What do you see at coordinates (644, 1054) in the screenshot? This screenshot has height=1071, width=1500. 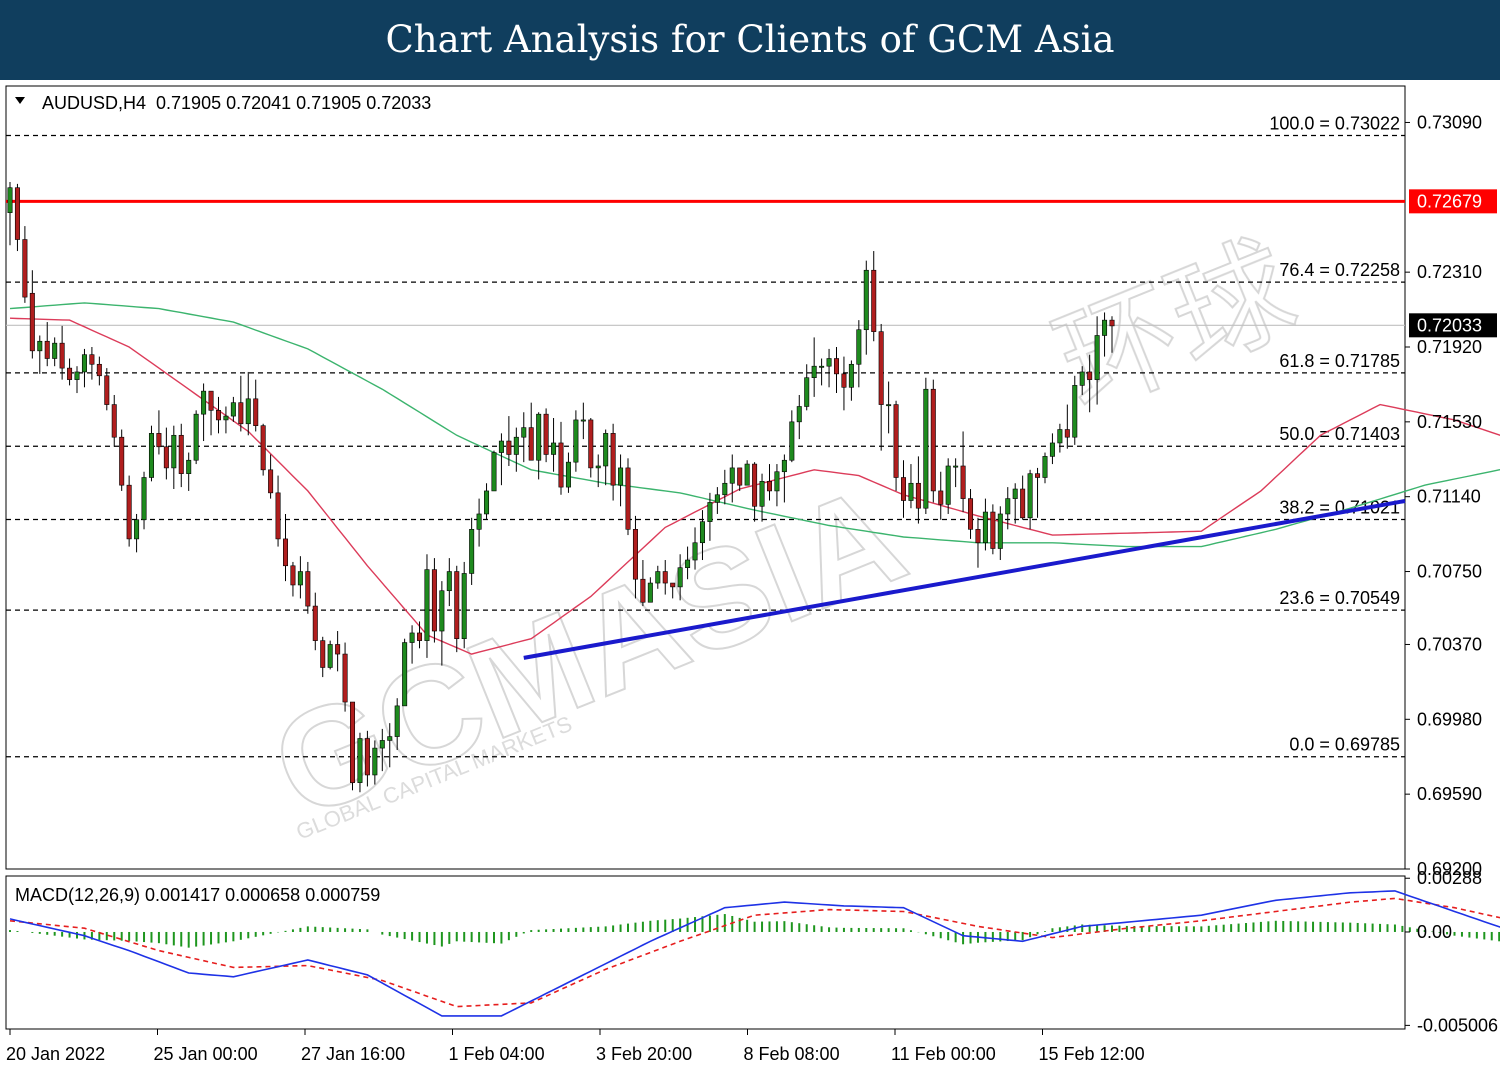 I see `time-tick-label: 3 Feb 20:00` at bounding box center [644, 1054].